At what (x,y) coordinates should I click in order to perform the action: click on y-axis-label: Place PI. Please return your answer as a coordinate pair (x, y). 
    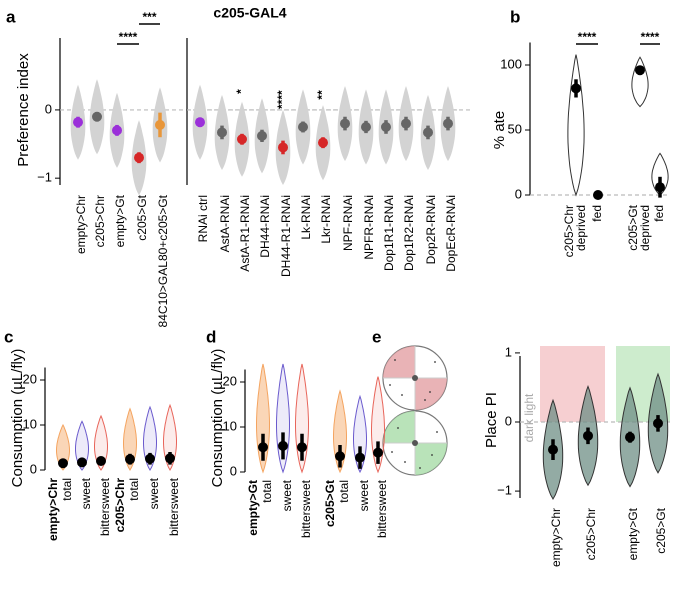
    Looking at the image, I should click on (491, 420).